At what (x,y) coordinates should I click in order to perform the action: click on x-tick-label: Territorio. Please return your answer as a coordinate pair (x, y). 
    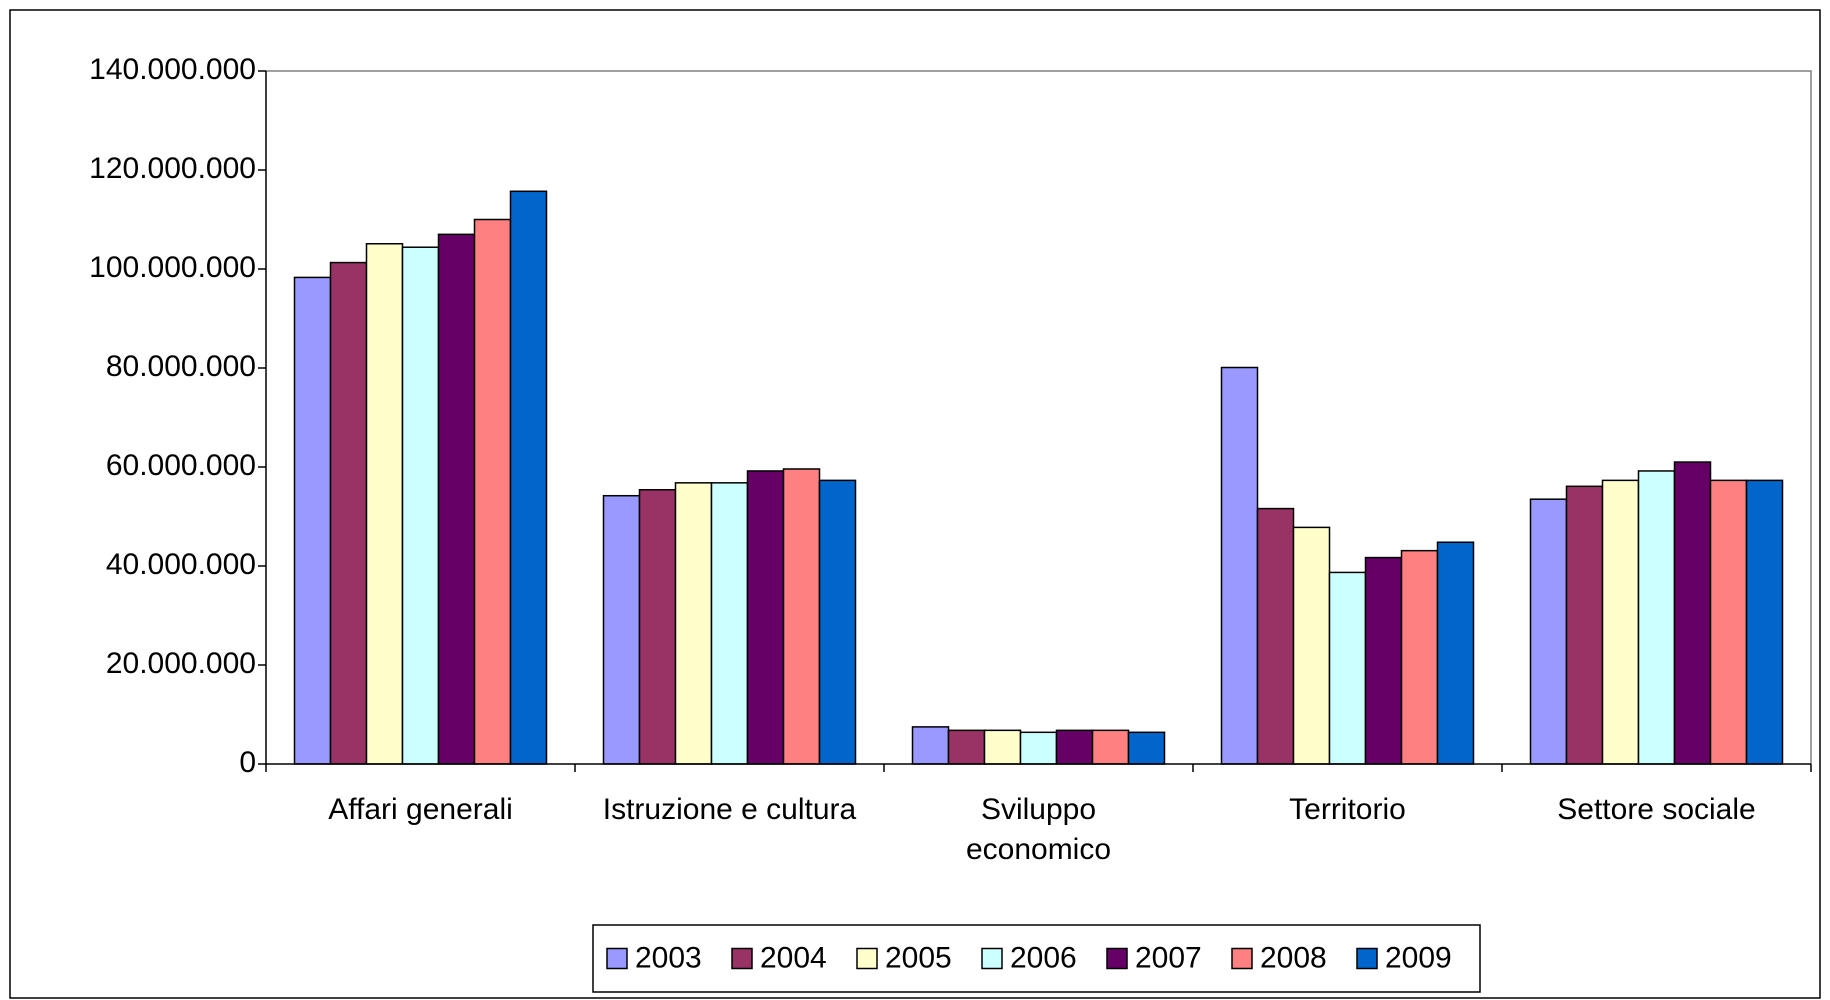
    Looking at the image, I should click on (1347, 809).